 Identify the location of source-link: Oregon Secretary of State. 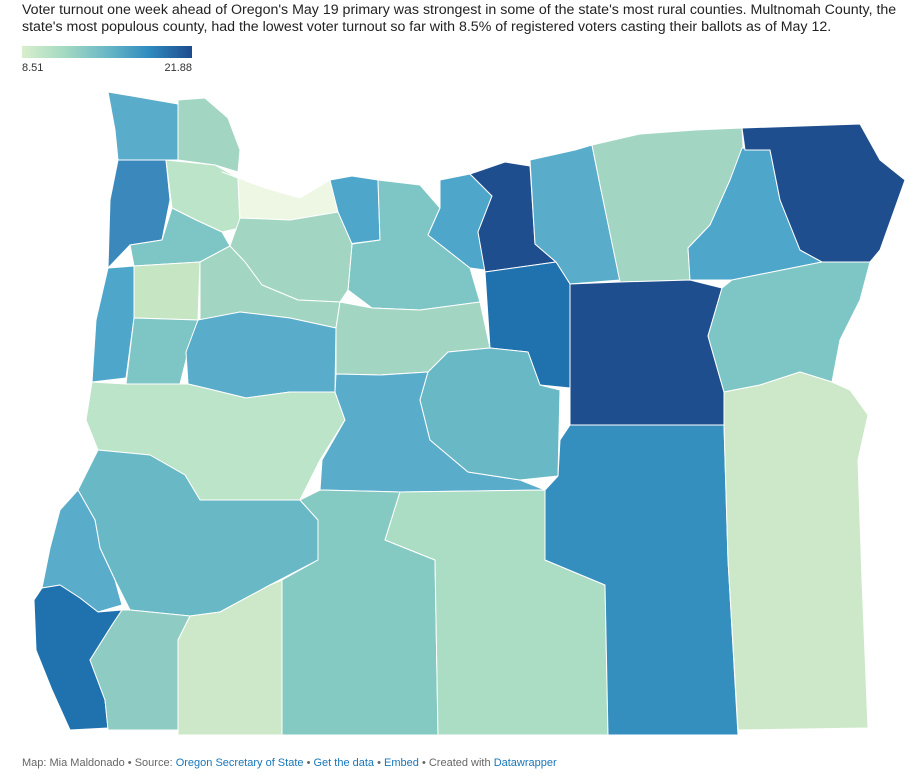
(239, 763).